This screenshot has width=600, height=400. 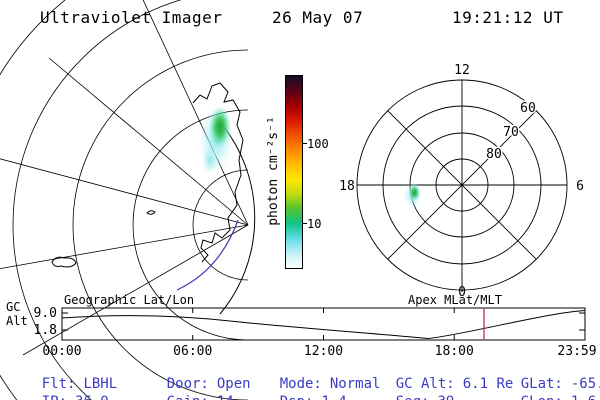 What do you see at coordinates (323, 351) in the screenshot?
I see `xtick-1200: 12:00` at bounding box center [323, 351].